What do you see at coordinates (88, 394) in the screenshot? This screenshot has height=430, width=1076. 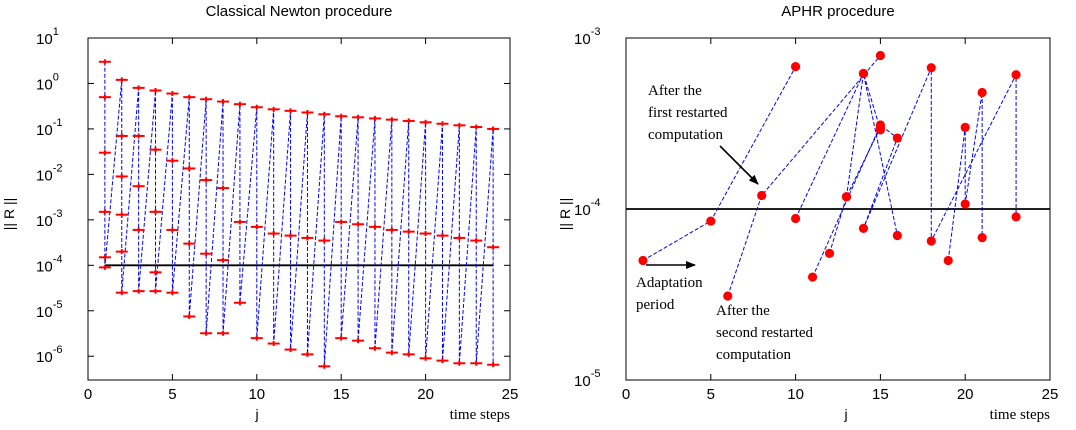 I see `left-x-tick-label: 0` at bounding box center [88, 394].